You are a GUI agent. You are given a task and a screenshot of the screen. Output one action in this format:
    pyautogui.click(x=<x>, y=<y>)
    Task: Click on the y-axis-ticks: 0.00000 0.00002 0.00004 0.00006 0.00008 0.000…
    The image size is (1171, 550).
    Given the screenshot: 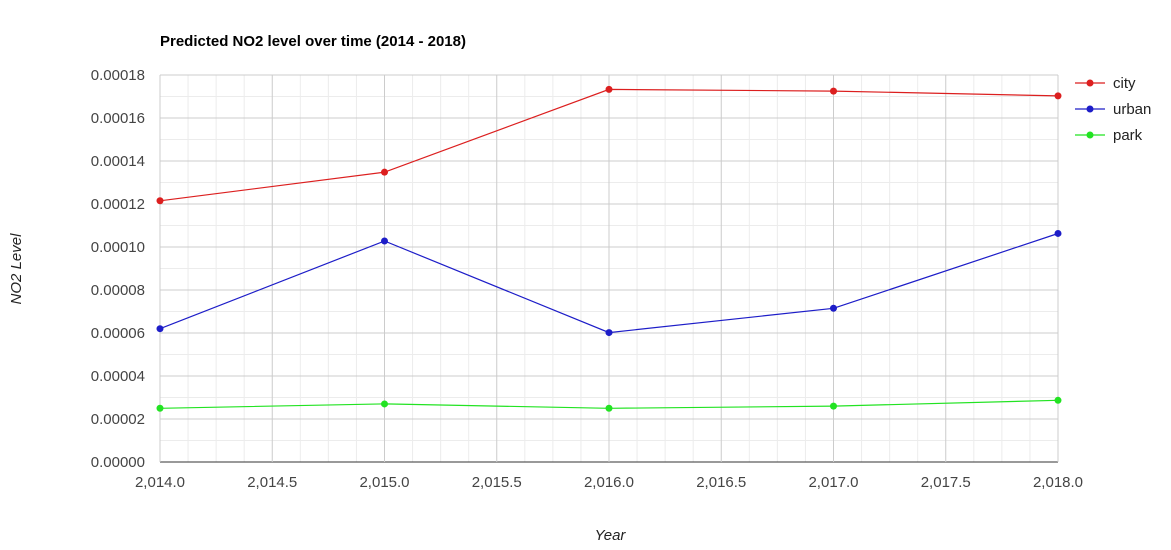 What is the action you would take?
    pyautogui.click(x=118, y=269)
    